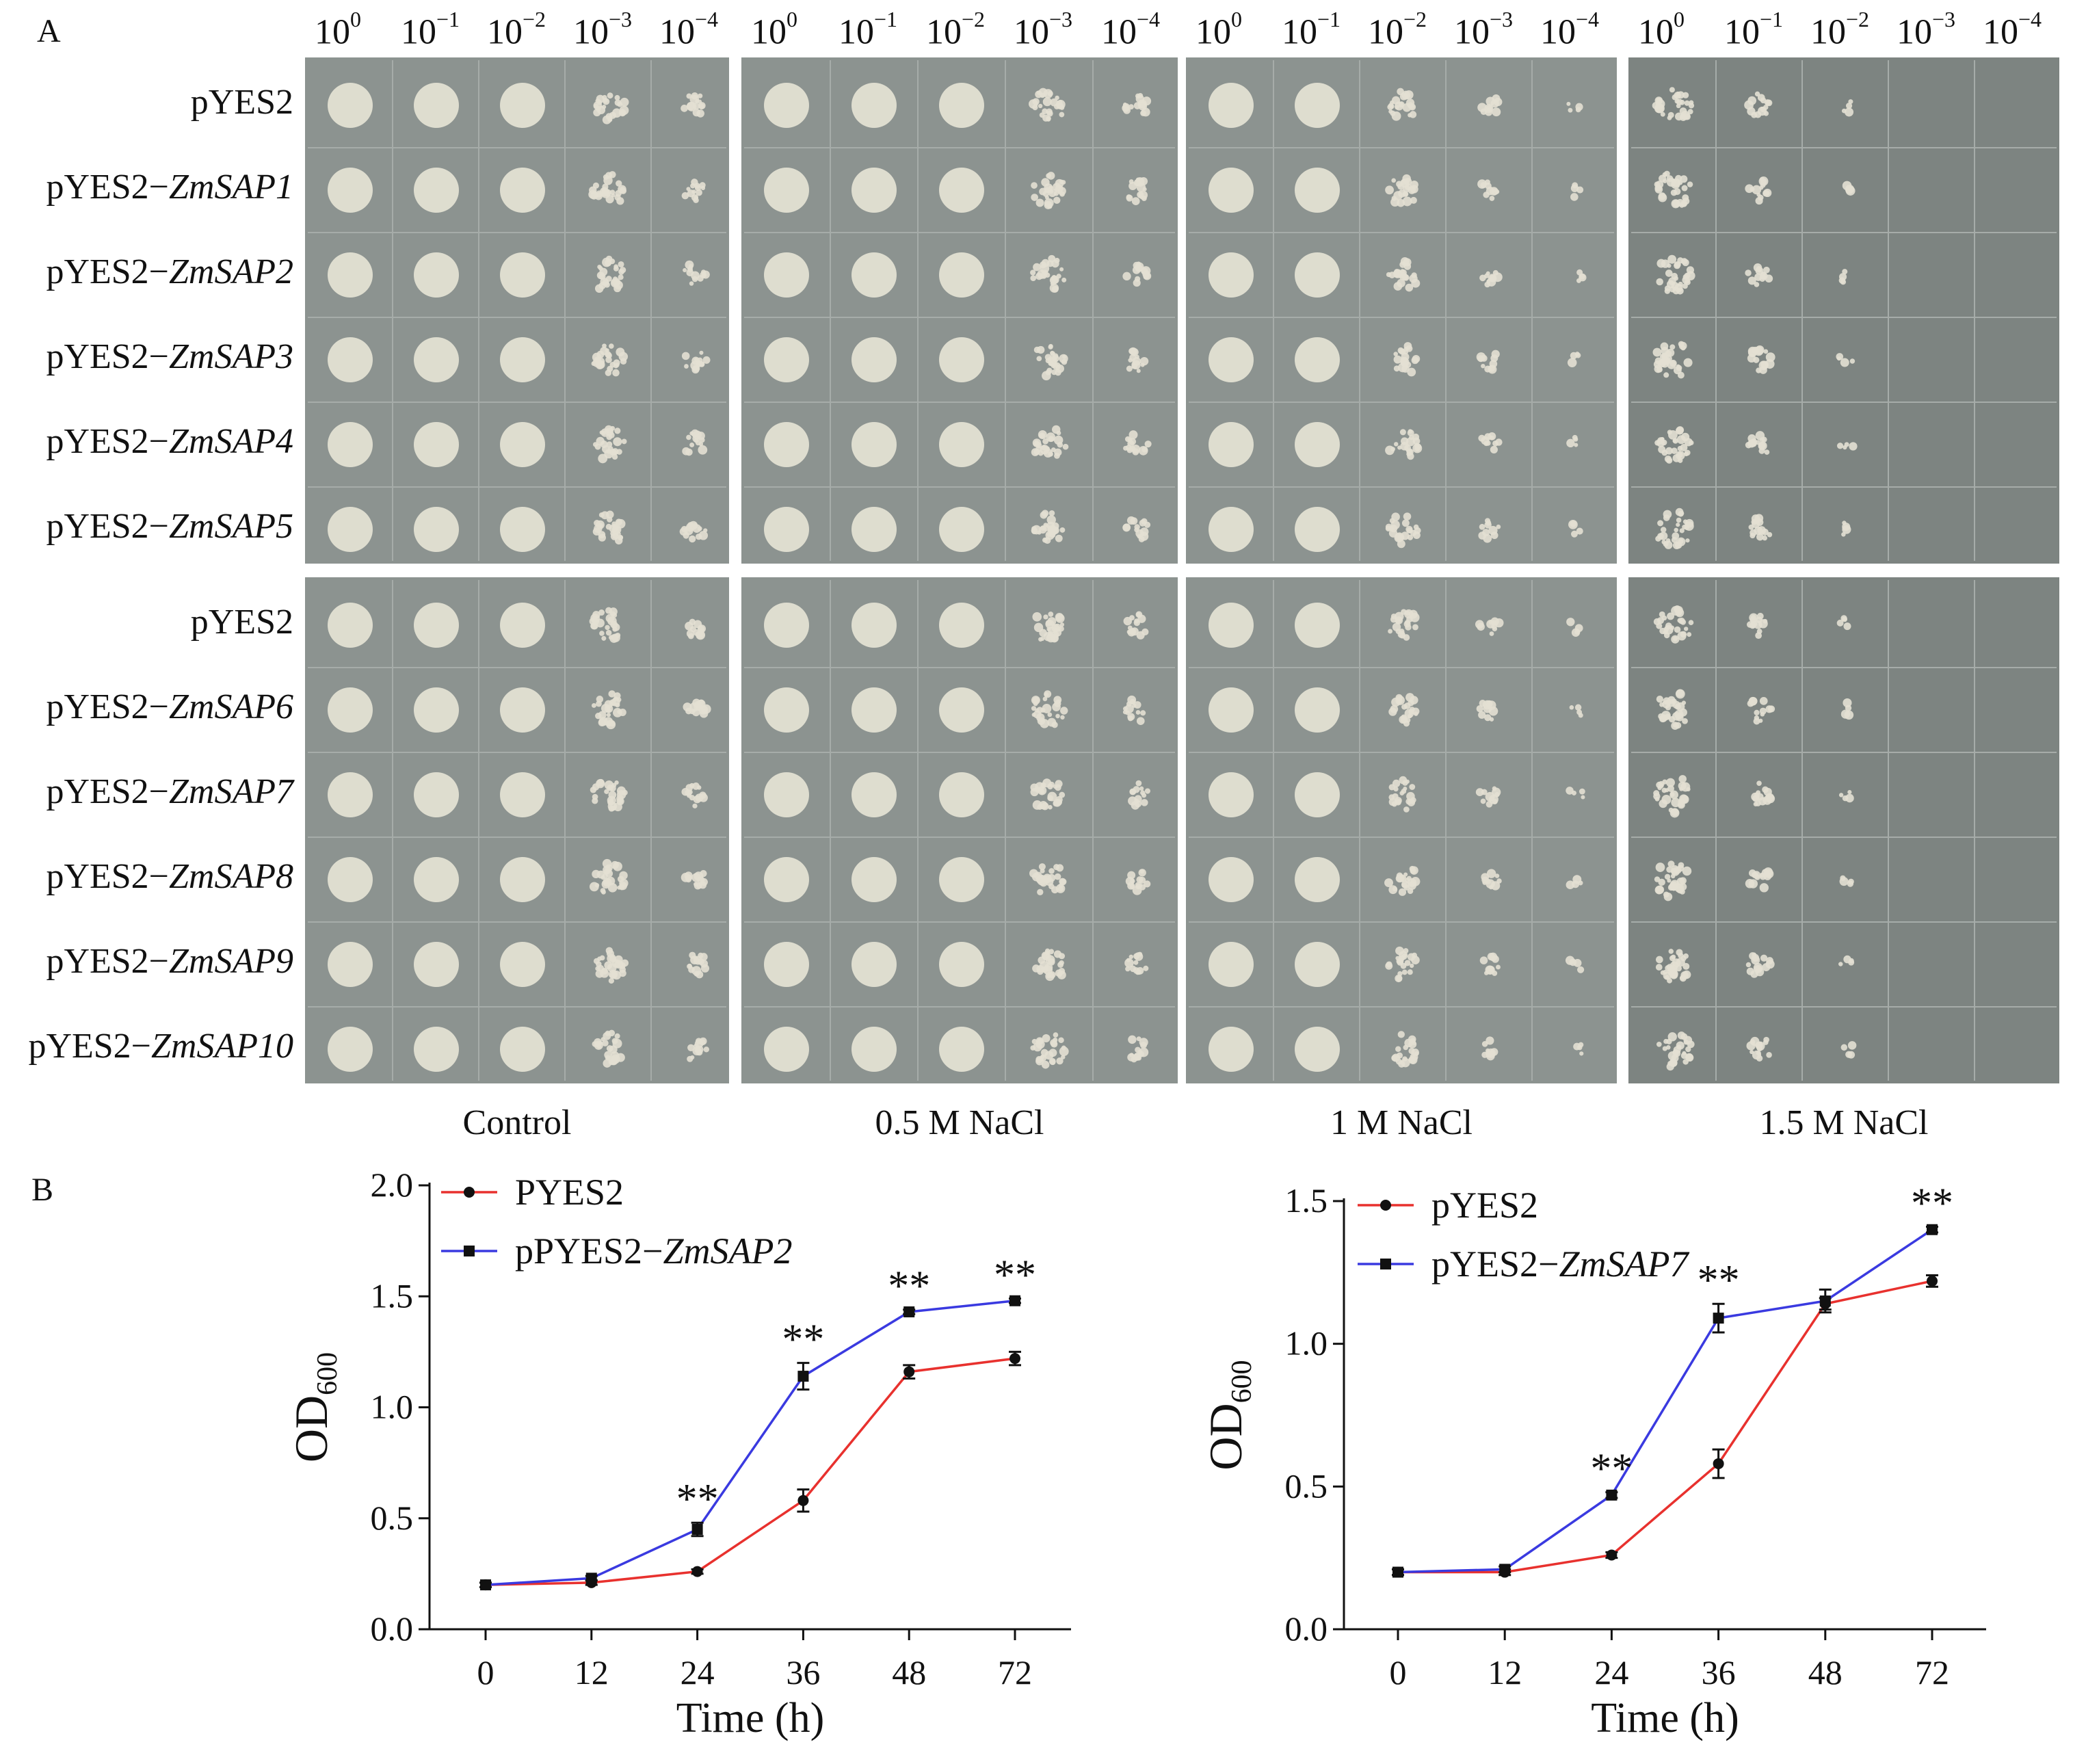 Image resolution: width=2073 pixels, height=1764 pixels. I want to click on strain-label: pYES2−ZmSAP5, so click(169, 526).